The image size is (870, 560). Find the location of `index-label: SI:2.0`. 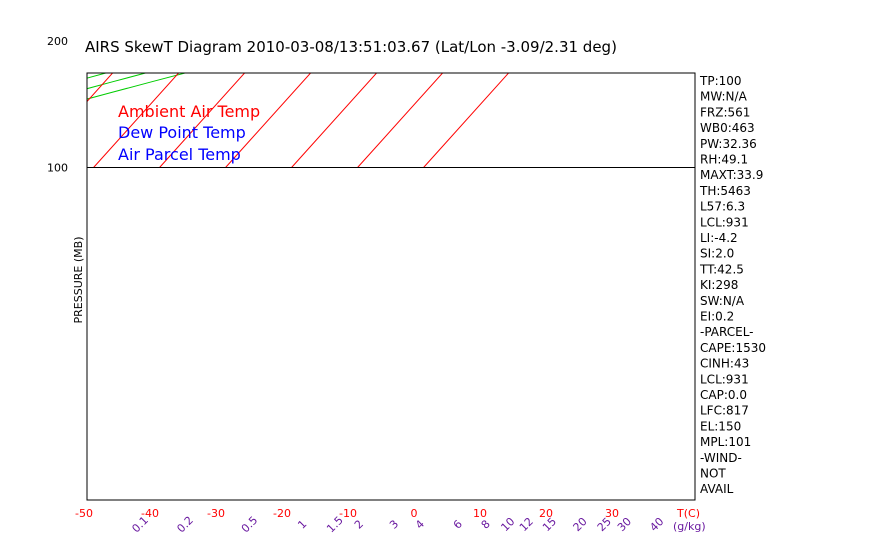

index-label: SI:2.0 is located at coordinates (717, 254).